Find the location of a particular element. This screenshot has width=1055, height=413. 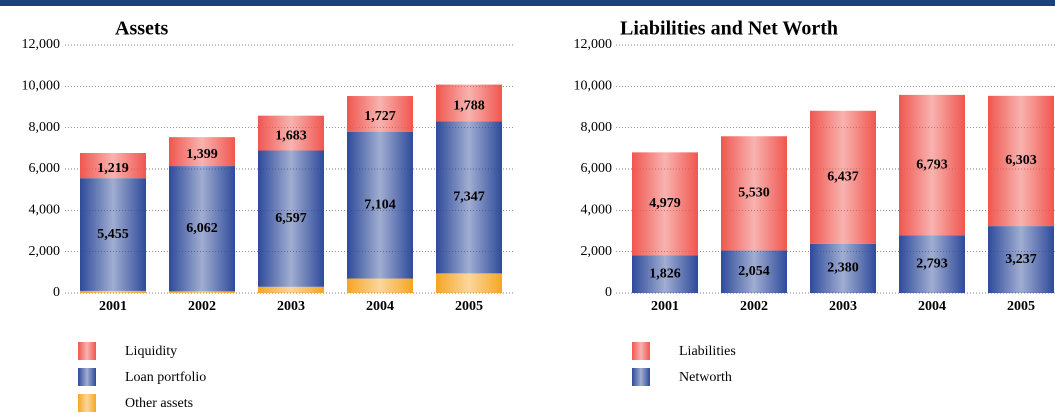

chart-title: Assets is located at coordinates (142, 29).